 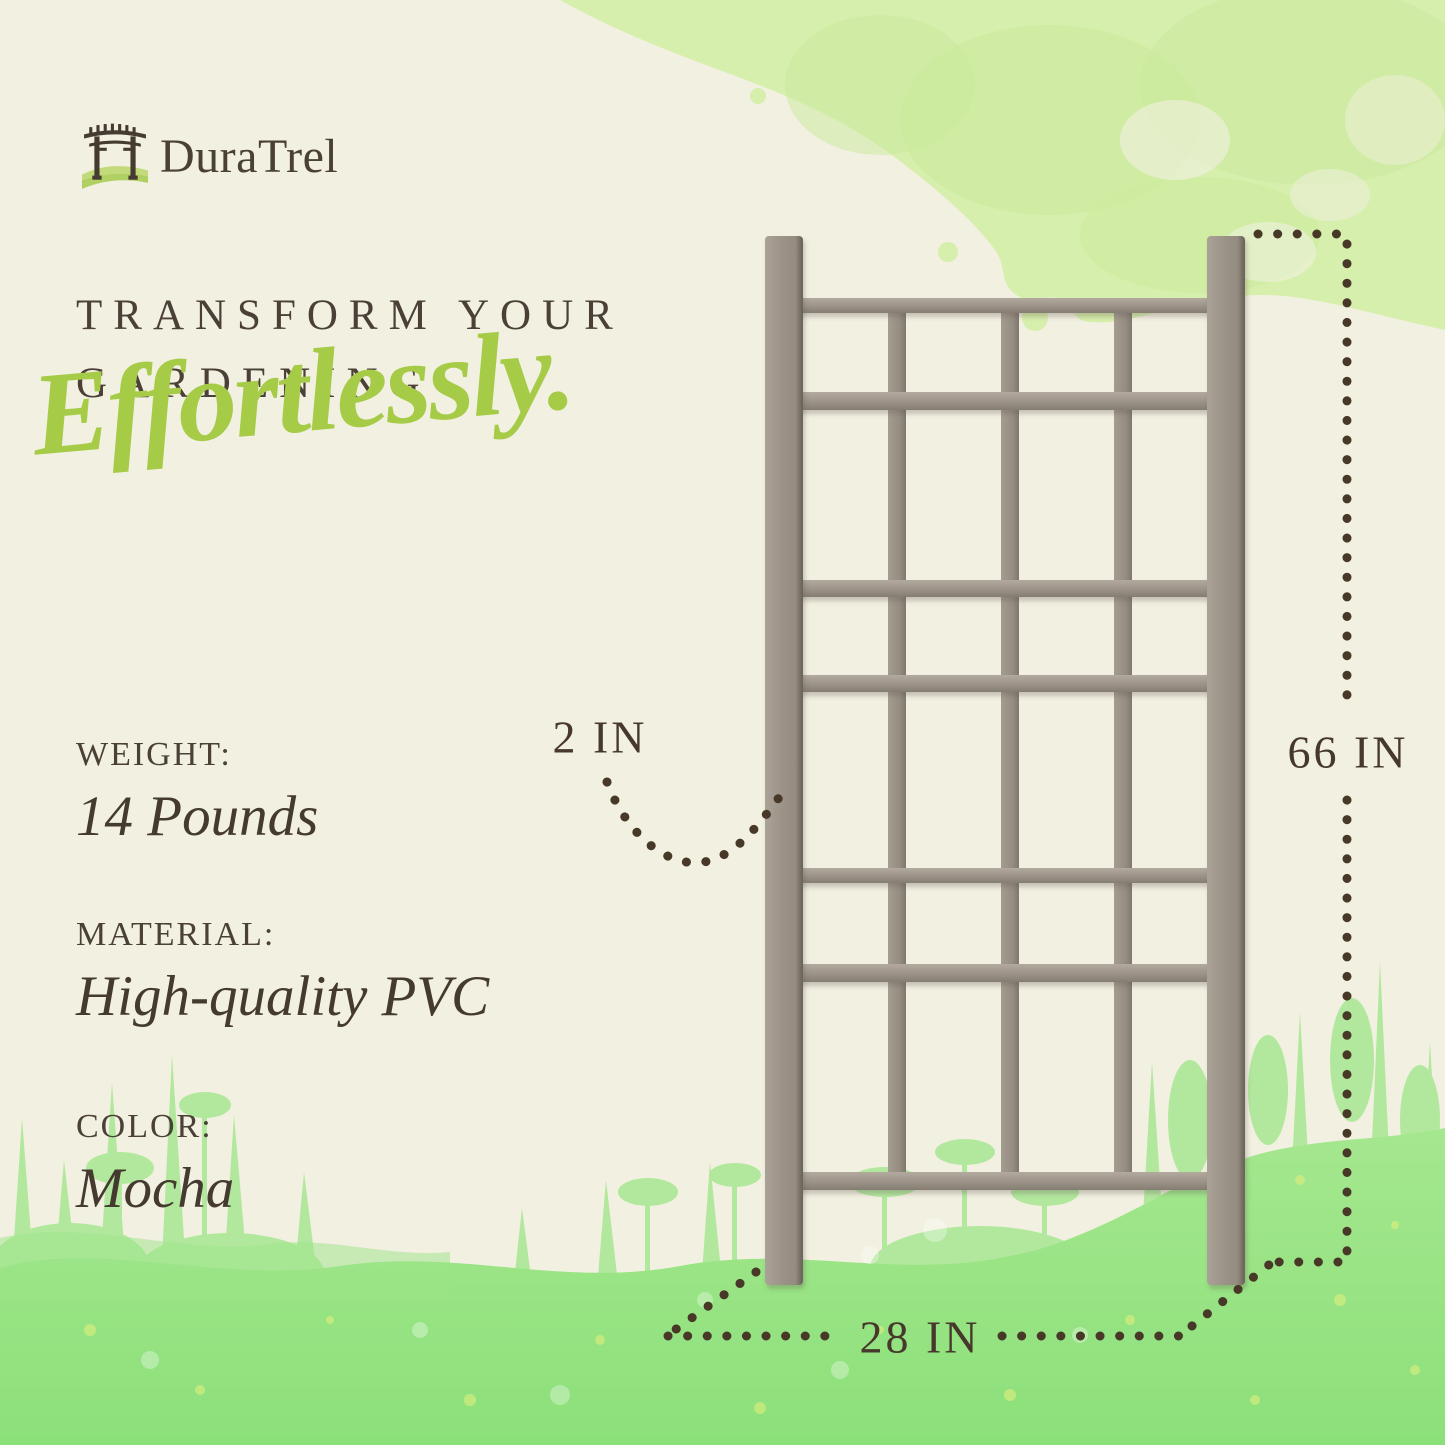 I want to click on headline-line1: TRANSFORM YOUR, so click(x=350, y=315).